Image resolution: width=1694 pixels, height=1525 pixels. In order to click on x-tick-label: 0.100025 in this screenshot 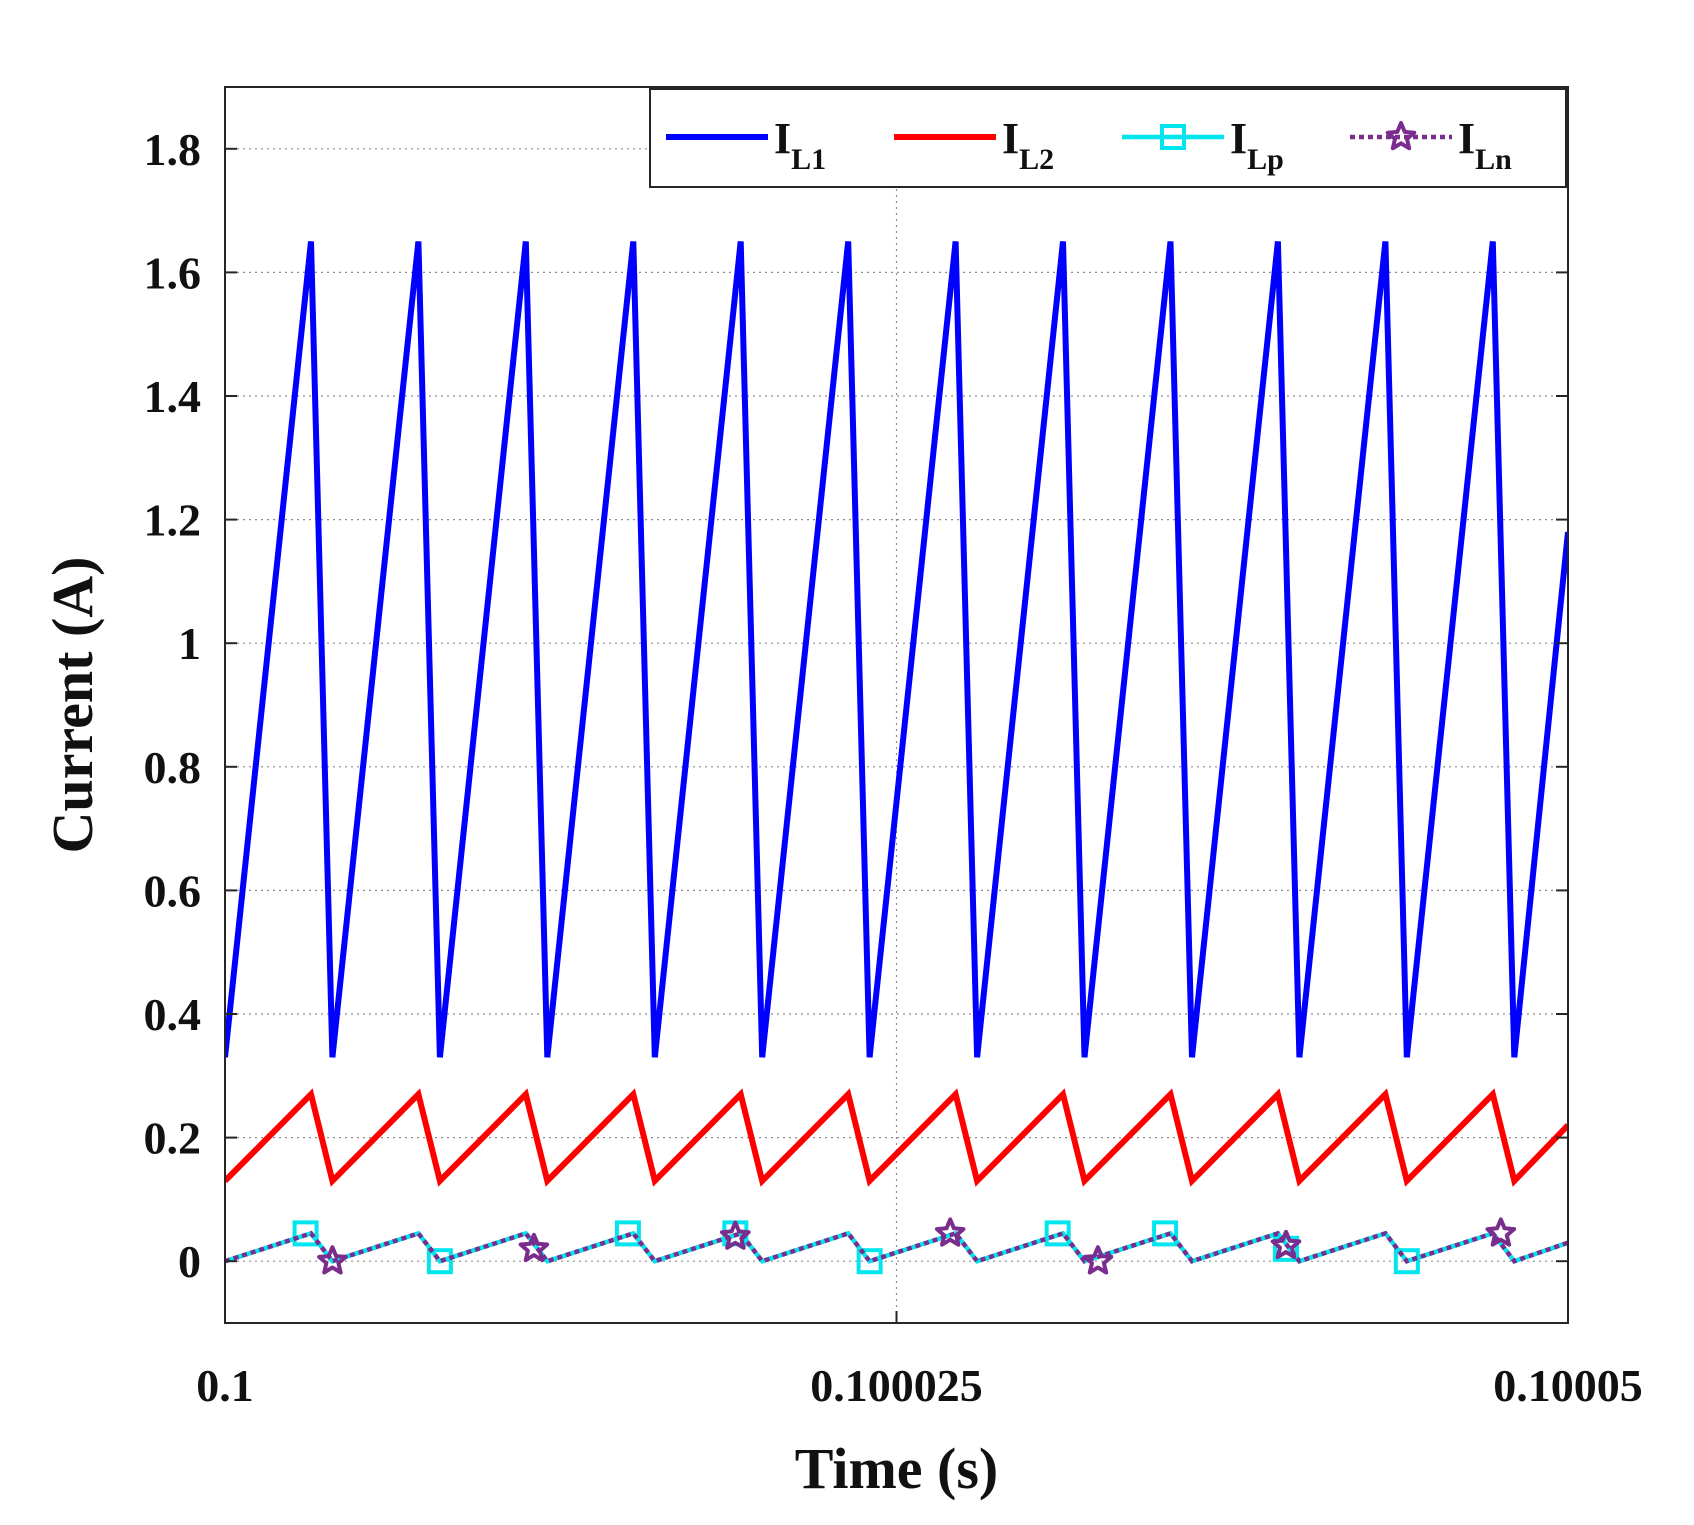, I will do `click(896, 1385)`.